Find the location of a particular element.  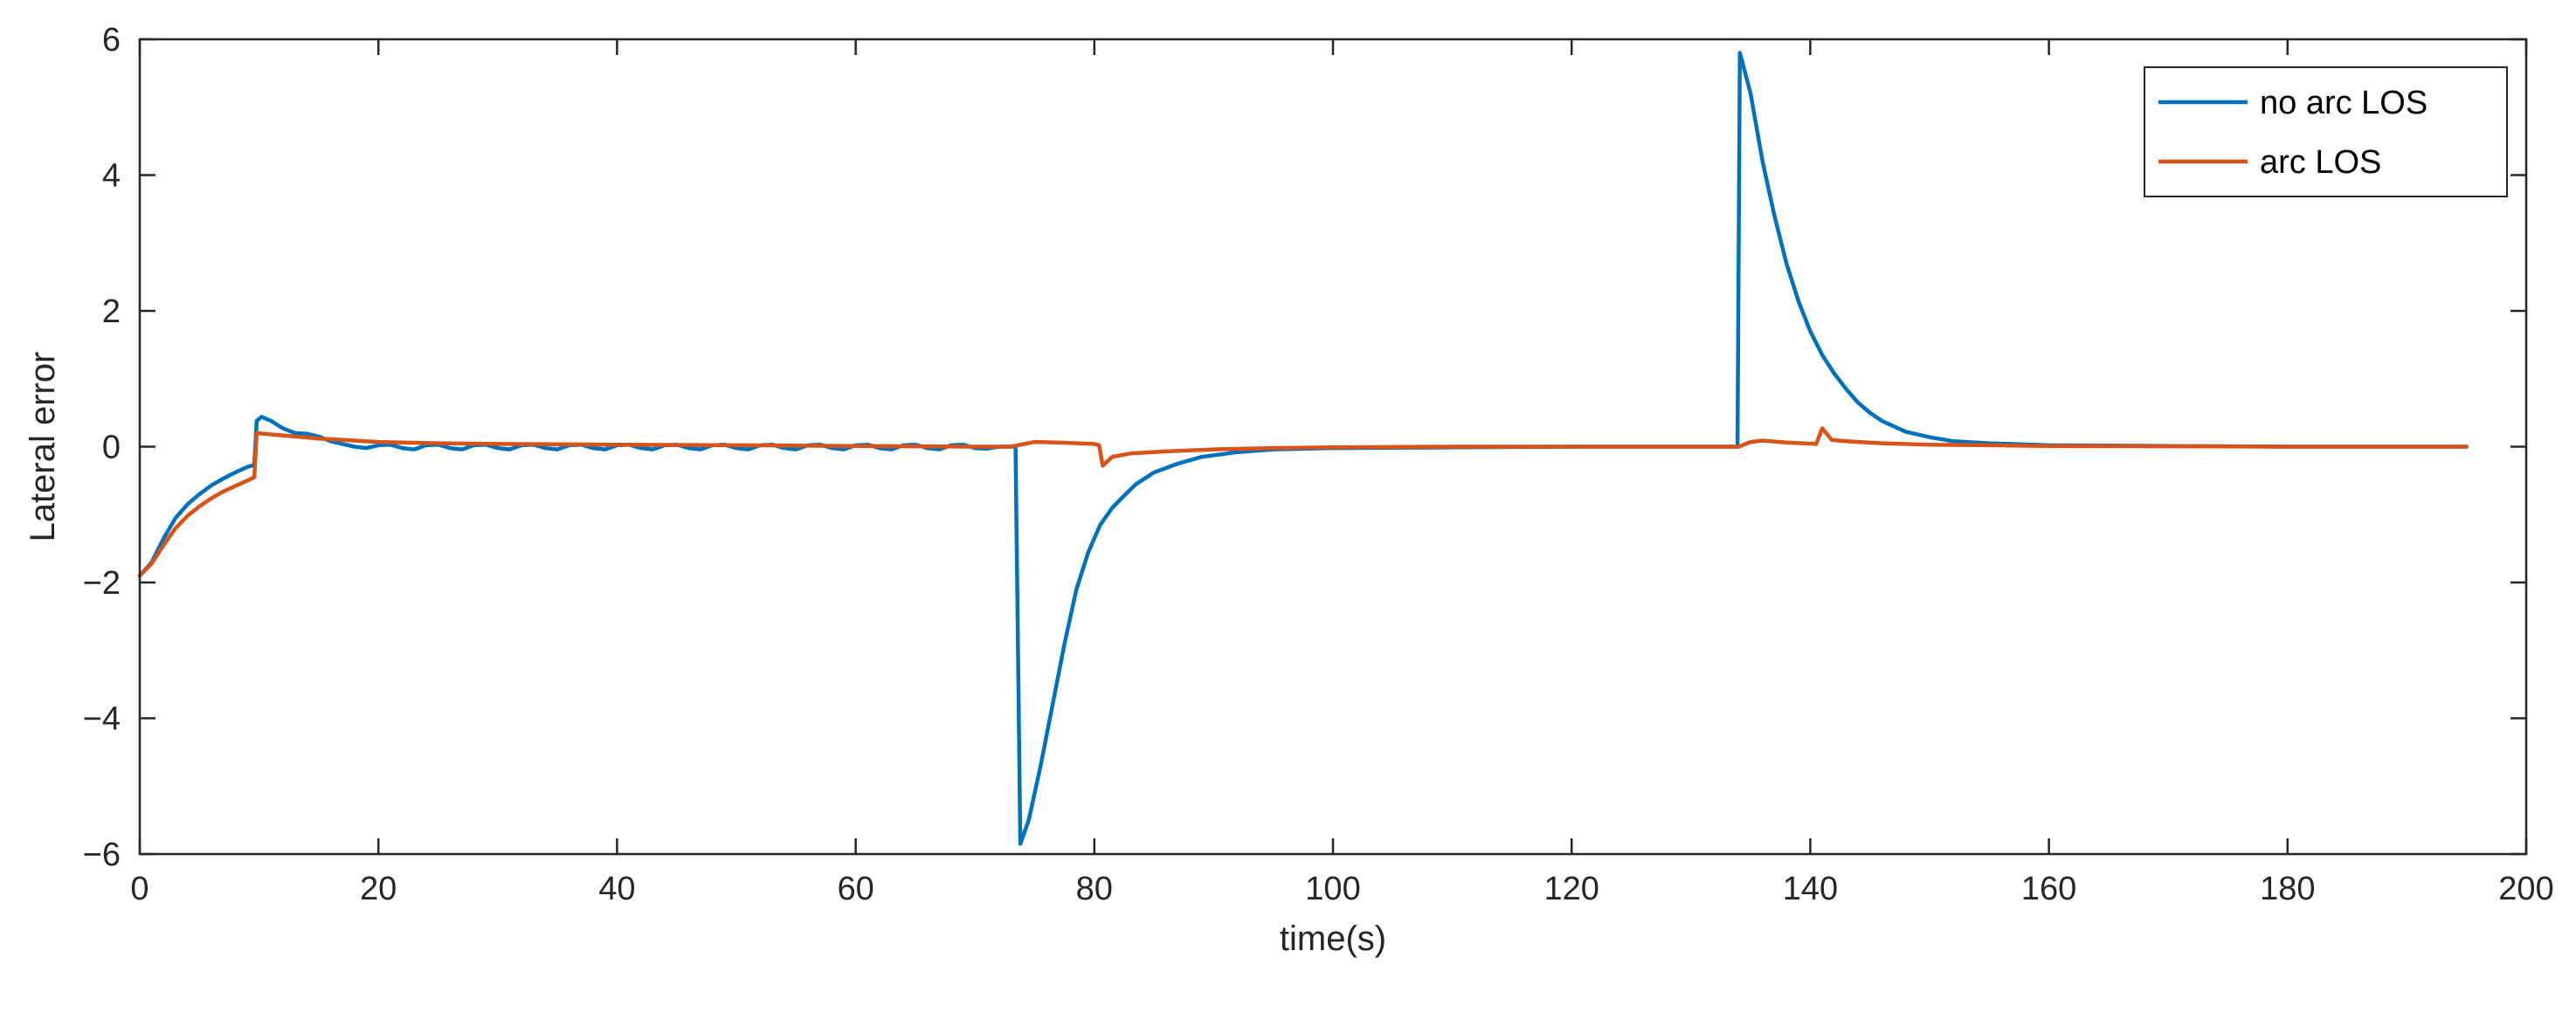

y-tick-label: 6 is located at coordinates (111, 41).